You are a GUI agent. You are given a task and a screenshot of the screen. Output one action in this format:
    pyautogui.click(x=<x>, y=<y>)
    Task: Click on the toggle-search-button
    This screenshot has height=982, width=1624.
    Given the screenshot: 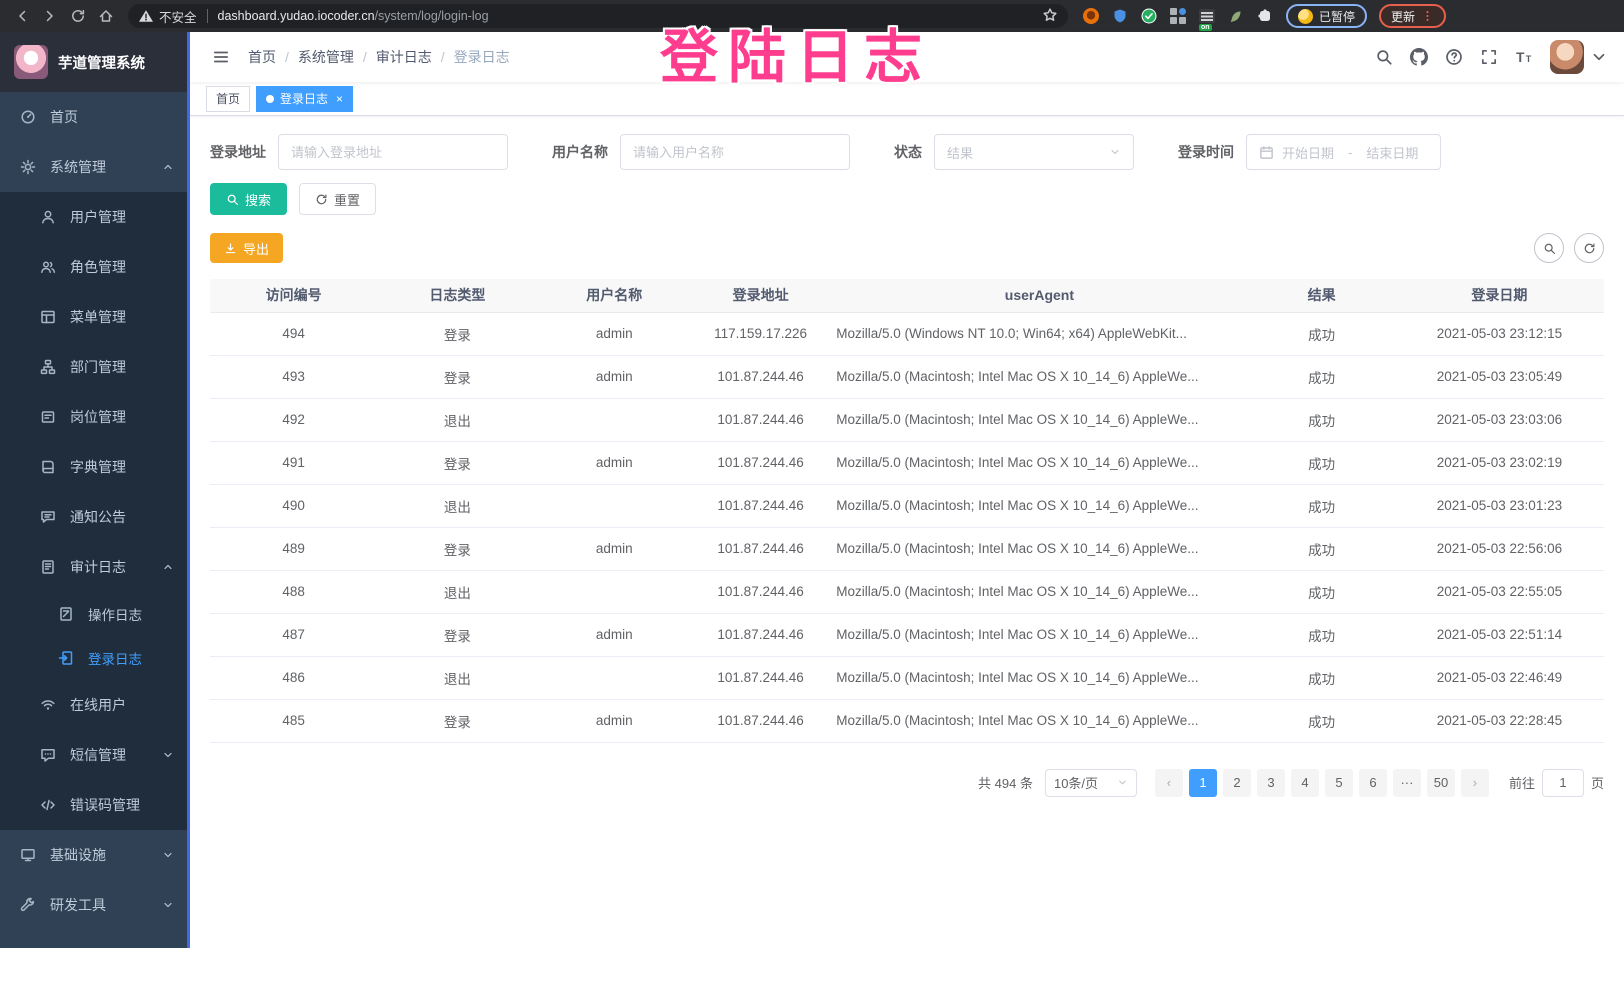 What is the action you would take?
    pyautogui.click(x=1549, y=248)
    